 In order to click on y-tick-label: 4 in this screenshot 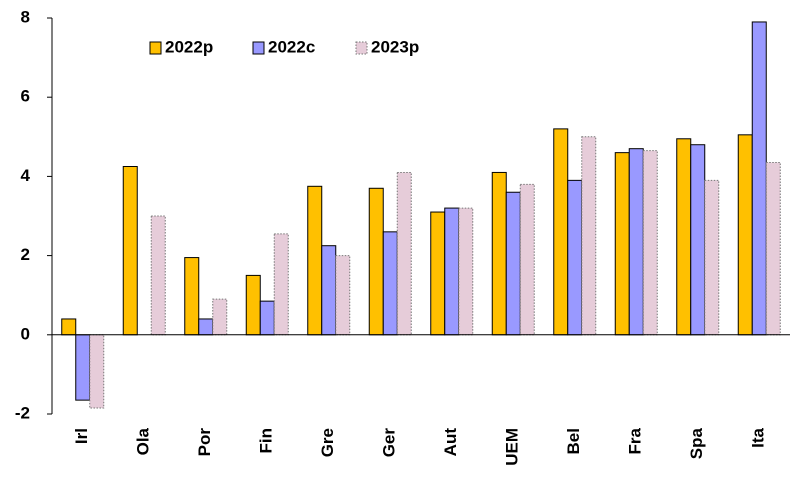, I will do `click(26, 175)`.